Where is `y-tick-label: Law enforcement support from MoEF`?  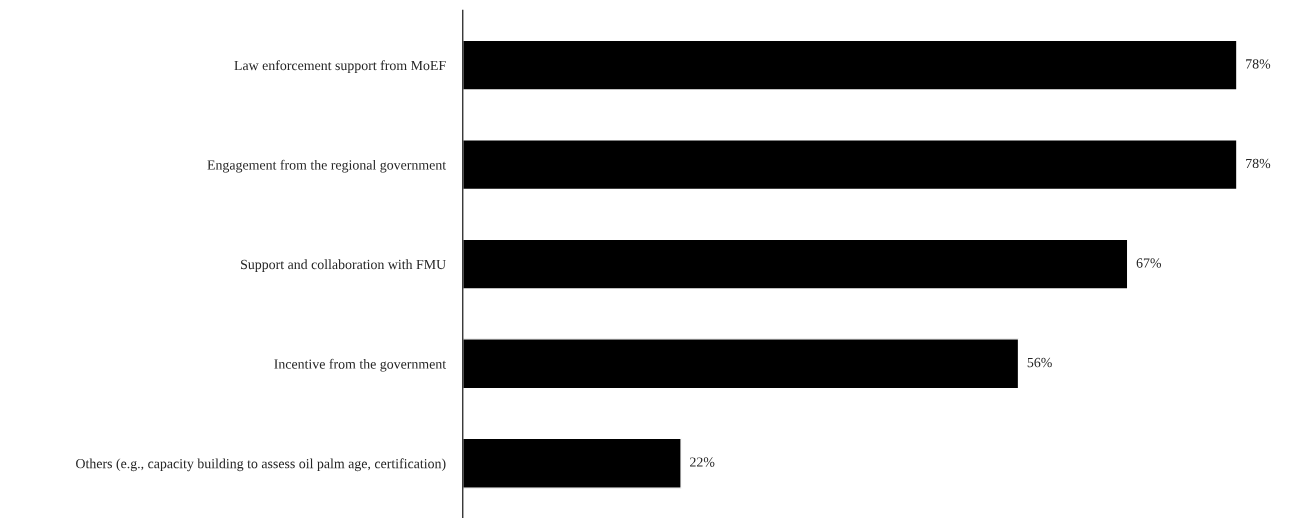 y-tick-label: Law enforcement support from MoEF is located at coordinates (340, 66).